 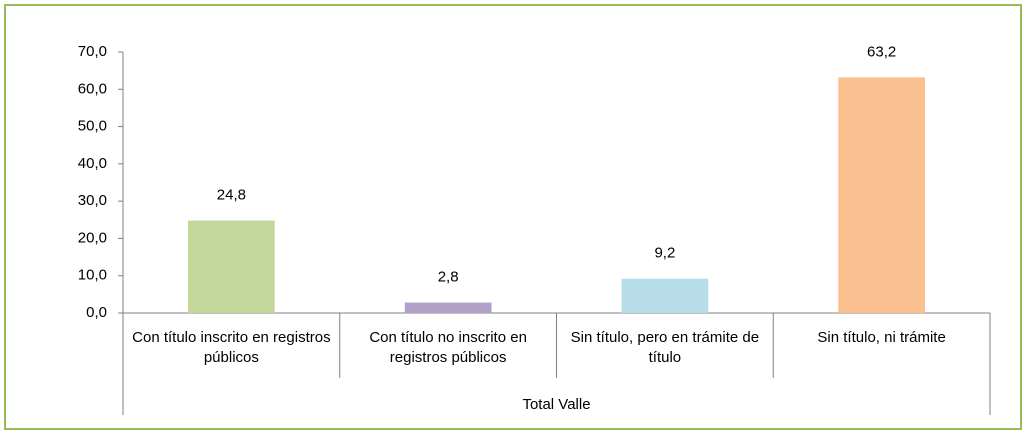 What do you see at coordinates (92, 51) in the screenshot?
I see `y-tick-label: 70,0` at bounding box center [92, 51].